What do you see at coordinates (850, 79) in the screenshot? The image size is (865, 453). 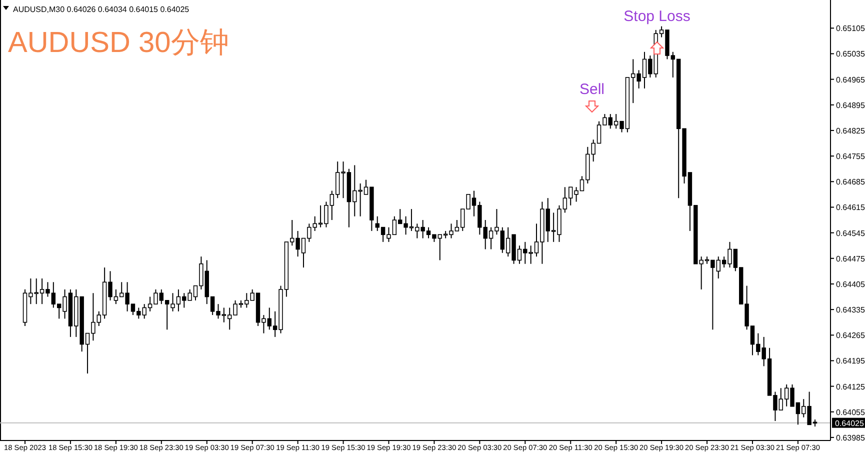 I see `y-tick-label: 0.64965` at bounding box center [850, 79].